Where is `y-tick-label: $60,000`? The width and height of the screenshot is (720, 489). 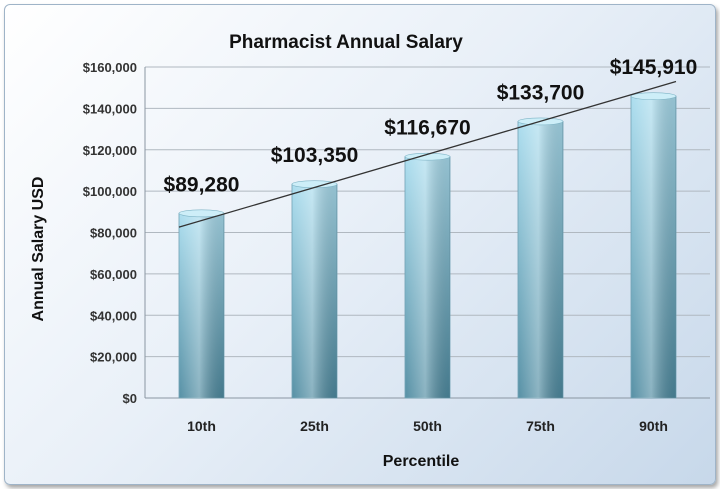 y-tick-label: $60,000 is located at coordinates (113, 274).